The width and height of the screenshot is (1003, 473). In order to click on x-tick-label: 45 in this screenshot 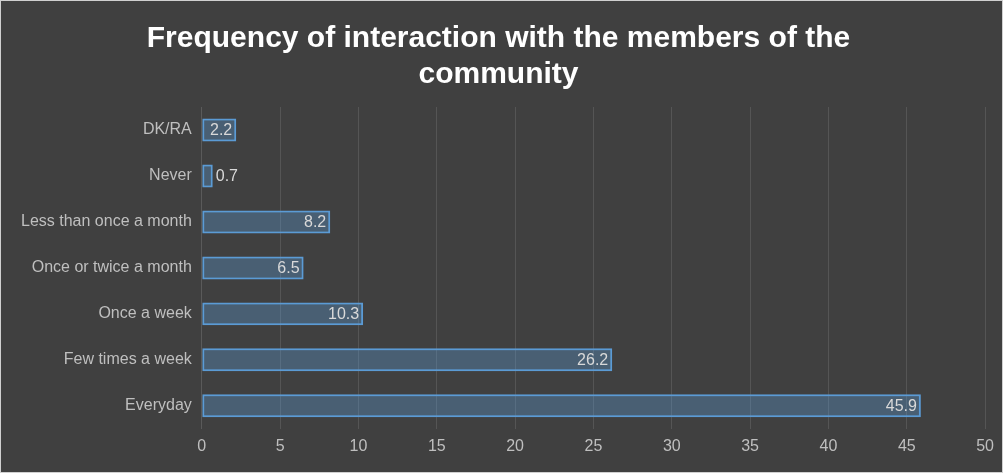, I will do `click(906, 445)`.